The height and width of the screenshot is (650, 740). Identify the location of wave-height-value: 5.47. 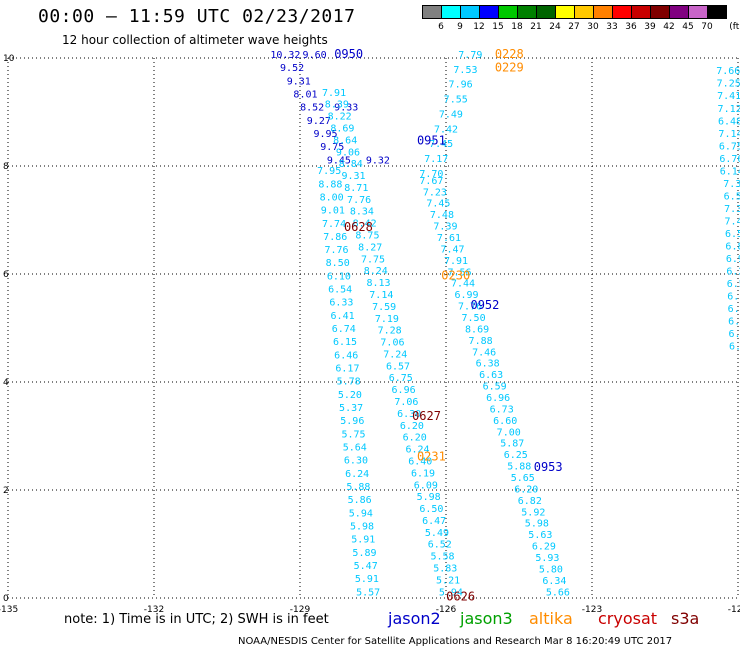
(366, 566).